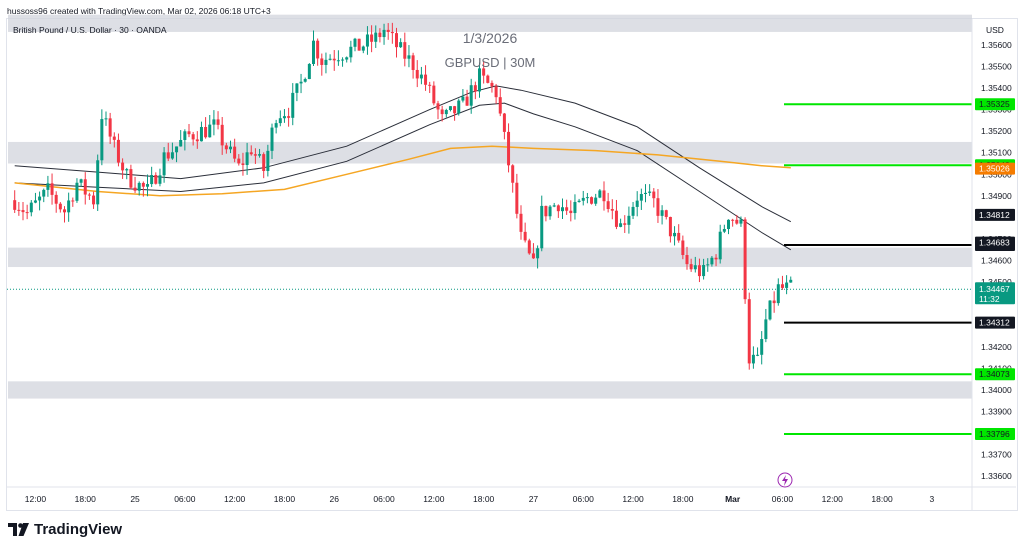  I want to click on lightning-icon, so click(785, 480).